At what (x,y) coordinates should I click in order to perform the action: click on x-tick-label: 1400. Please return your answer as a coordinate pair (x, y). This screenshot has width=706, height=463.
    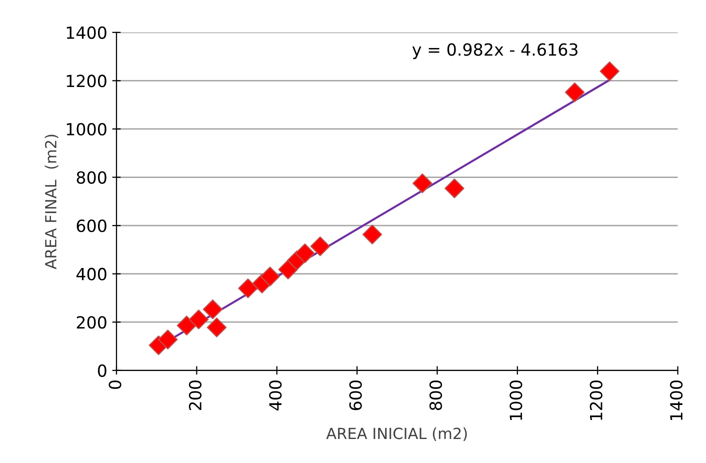
    Looking at the image, I should click on (676, 400).